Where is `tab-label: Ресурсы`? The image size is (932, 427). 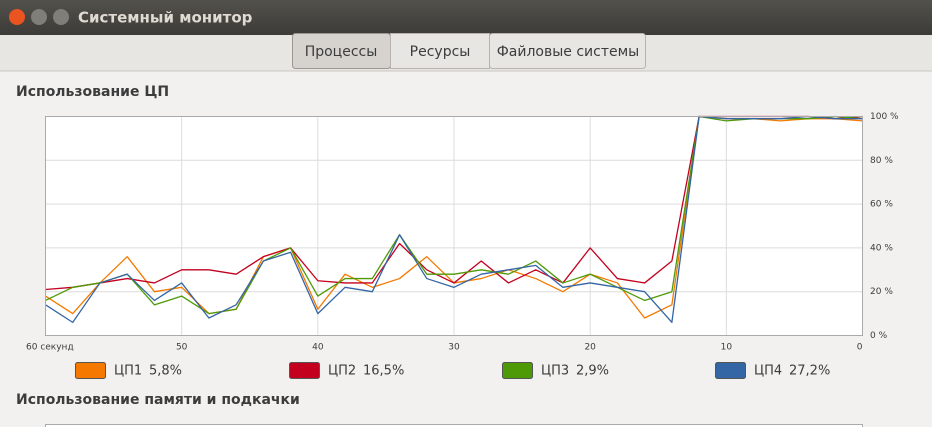
tab-label: Ресурсы is located at coordinates (440, 52).